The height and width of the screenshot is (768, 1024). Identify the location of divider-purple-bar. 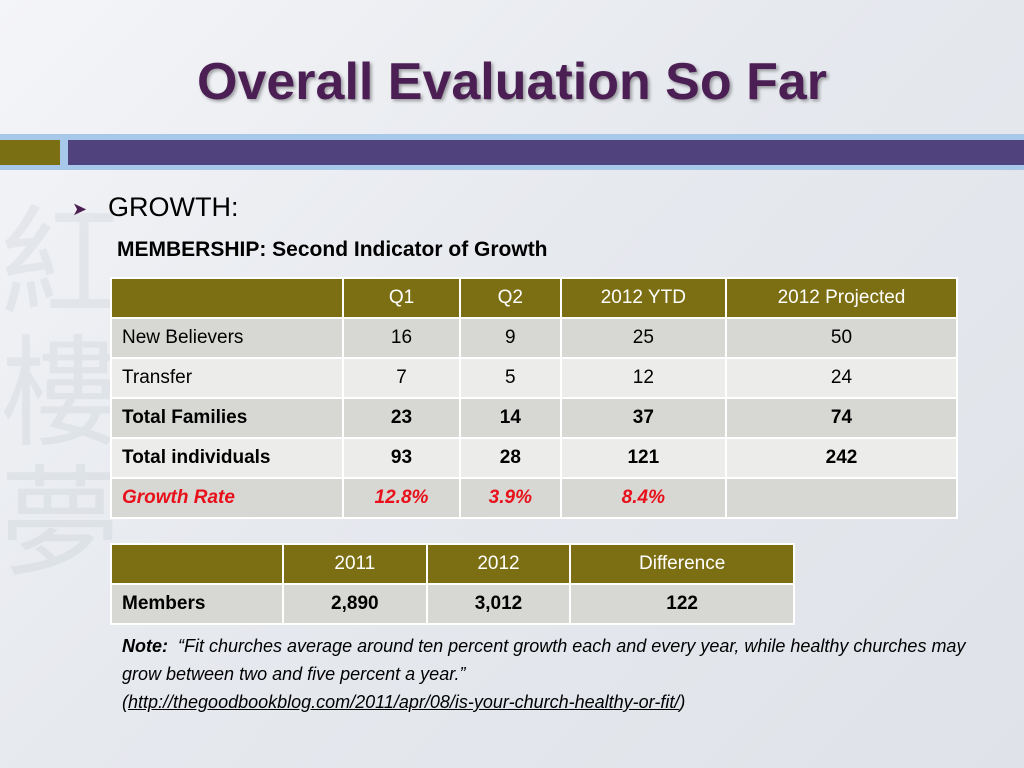
(546, 152).